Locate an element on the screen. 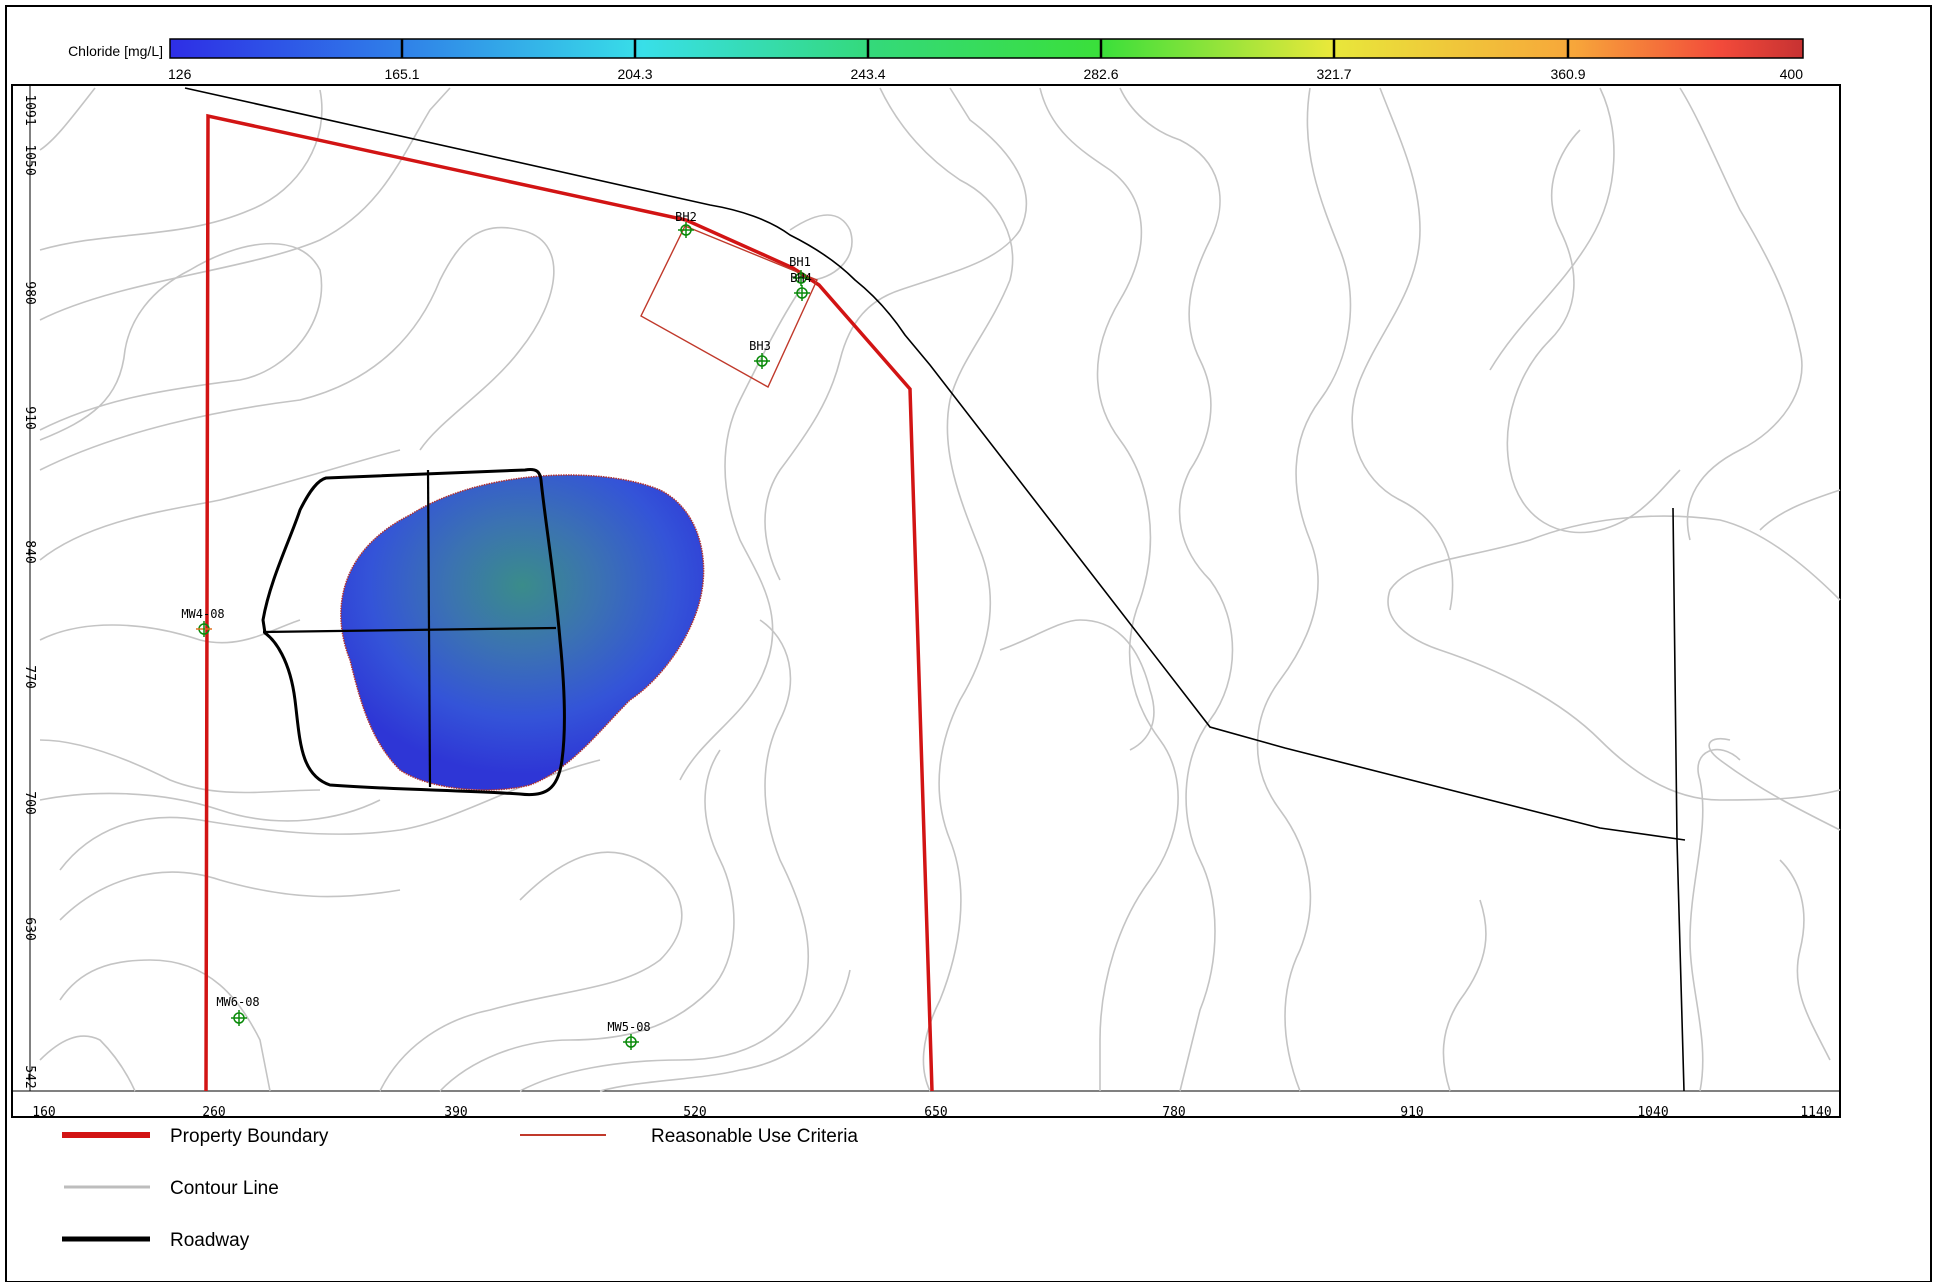  well-label: MW5-08 is located at coordinates (628, 1027).